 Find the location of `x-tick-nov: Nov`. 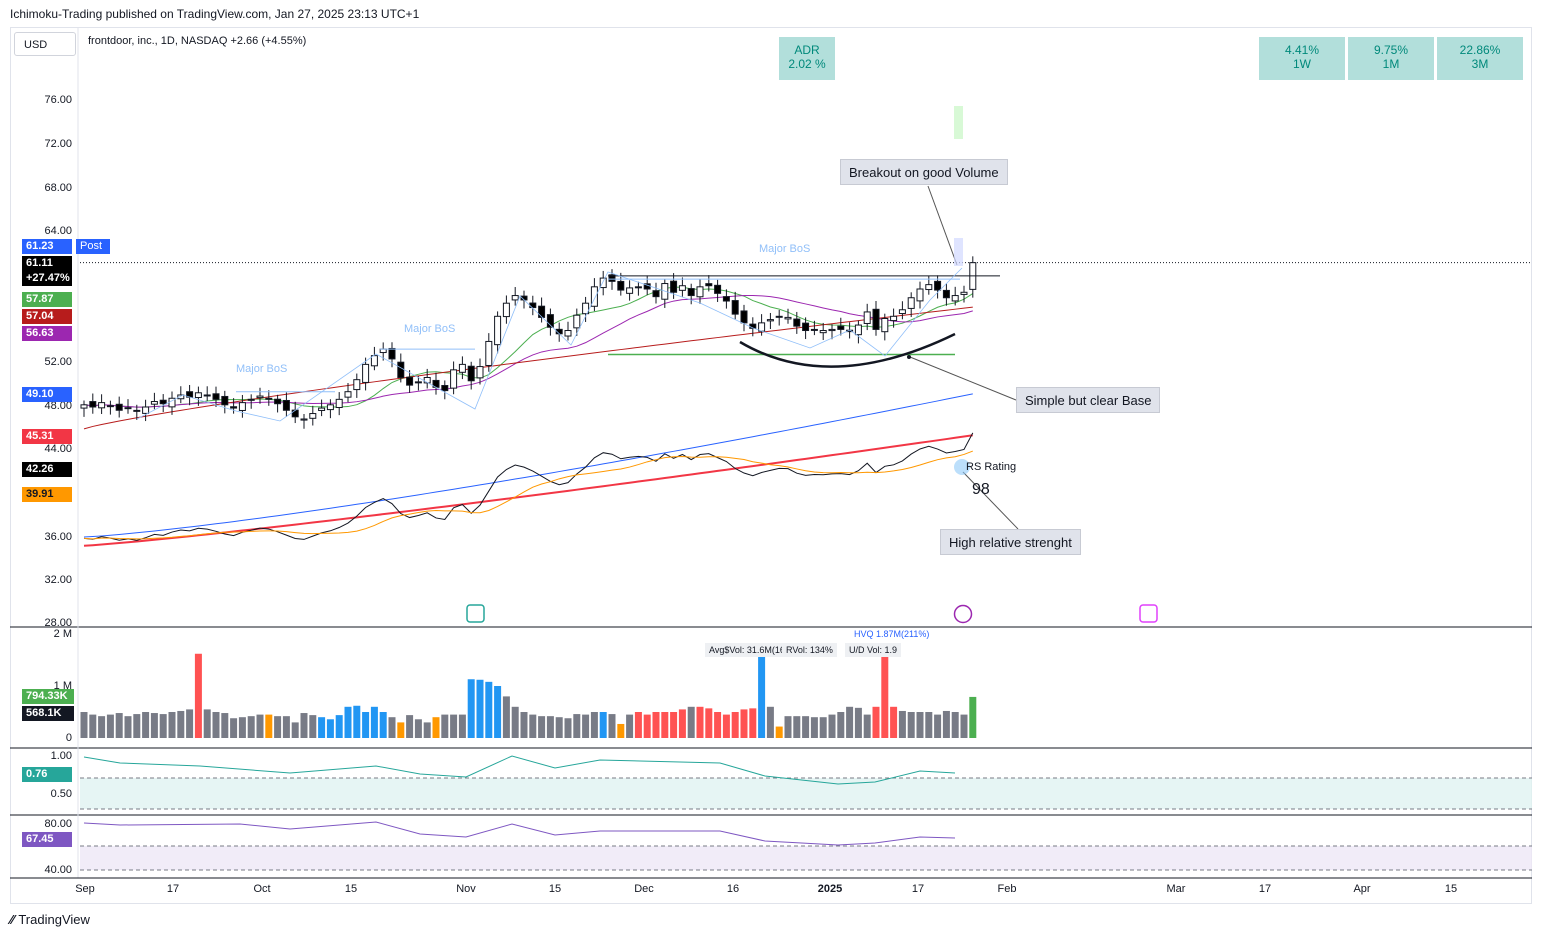

x-tick-nov: Nov is located at coordinates (466, 889).